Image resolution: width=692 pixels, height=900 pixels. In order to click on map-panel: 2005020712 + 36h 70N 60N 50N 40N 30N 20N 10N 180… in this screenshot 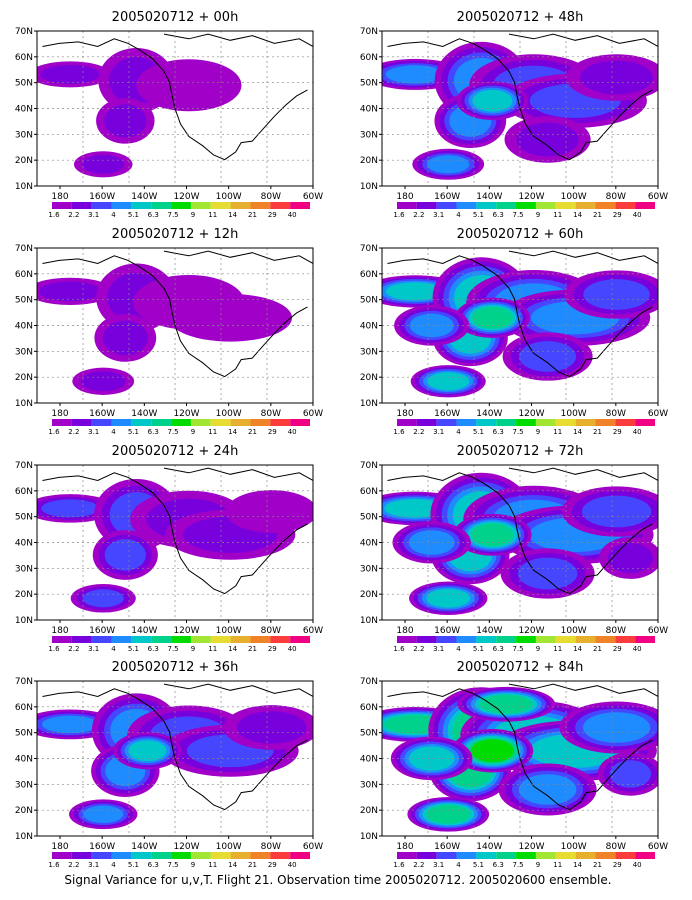, I will do `click(169, 764)`.